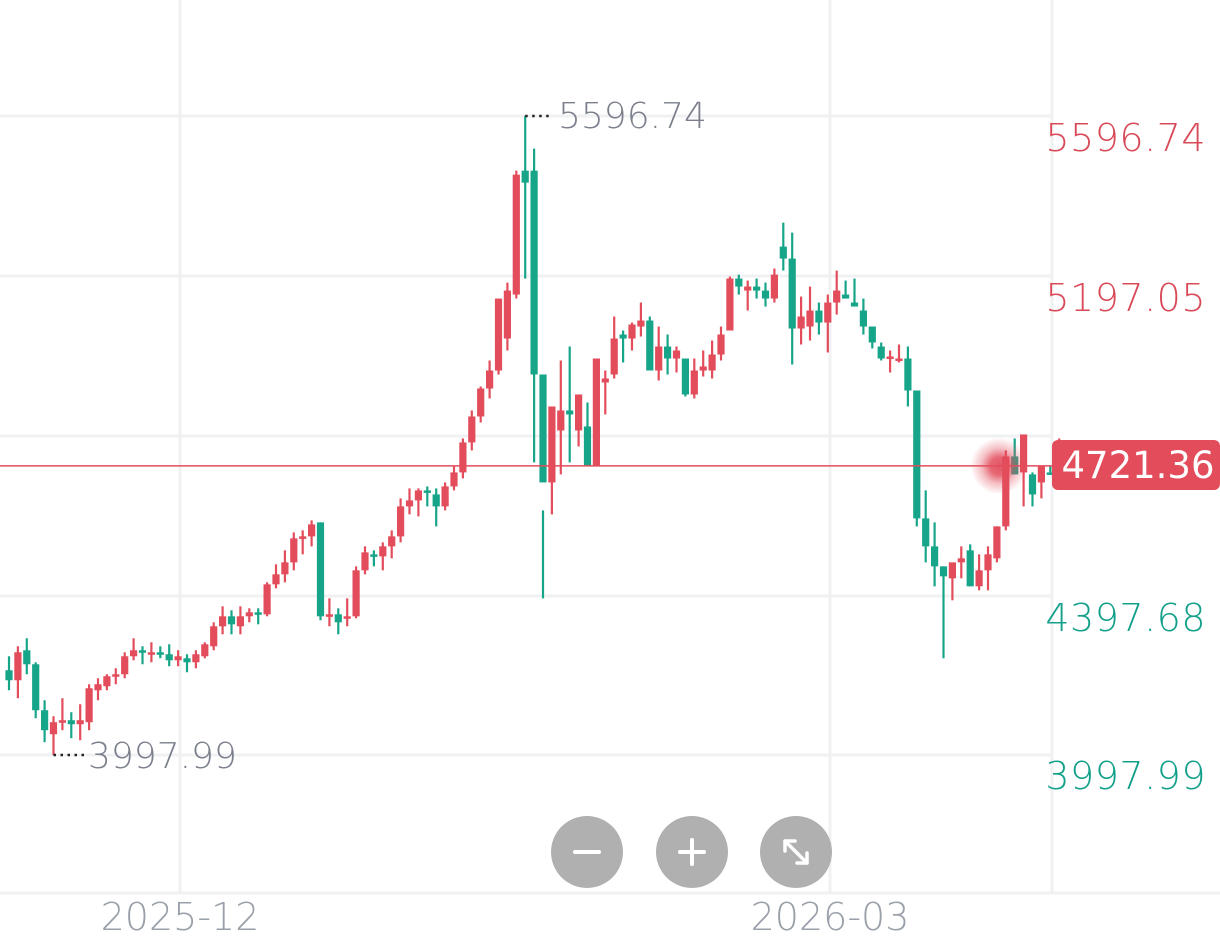  Describe the element at coordinates (1125, 776) in the screenshot. I see `y-axis-label-4: 3997.99` at that location.